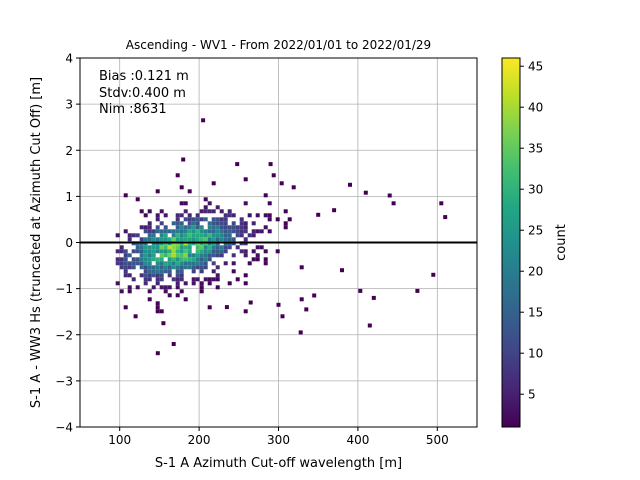 This screenshot has width=640, height=480. What do you see at coordinates (119, 440) in the screenshot?
I see `x-tick-label: 100` at bounding box center [119, 440].